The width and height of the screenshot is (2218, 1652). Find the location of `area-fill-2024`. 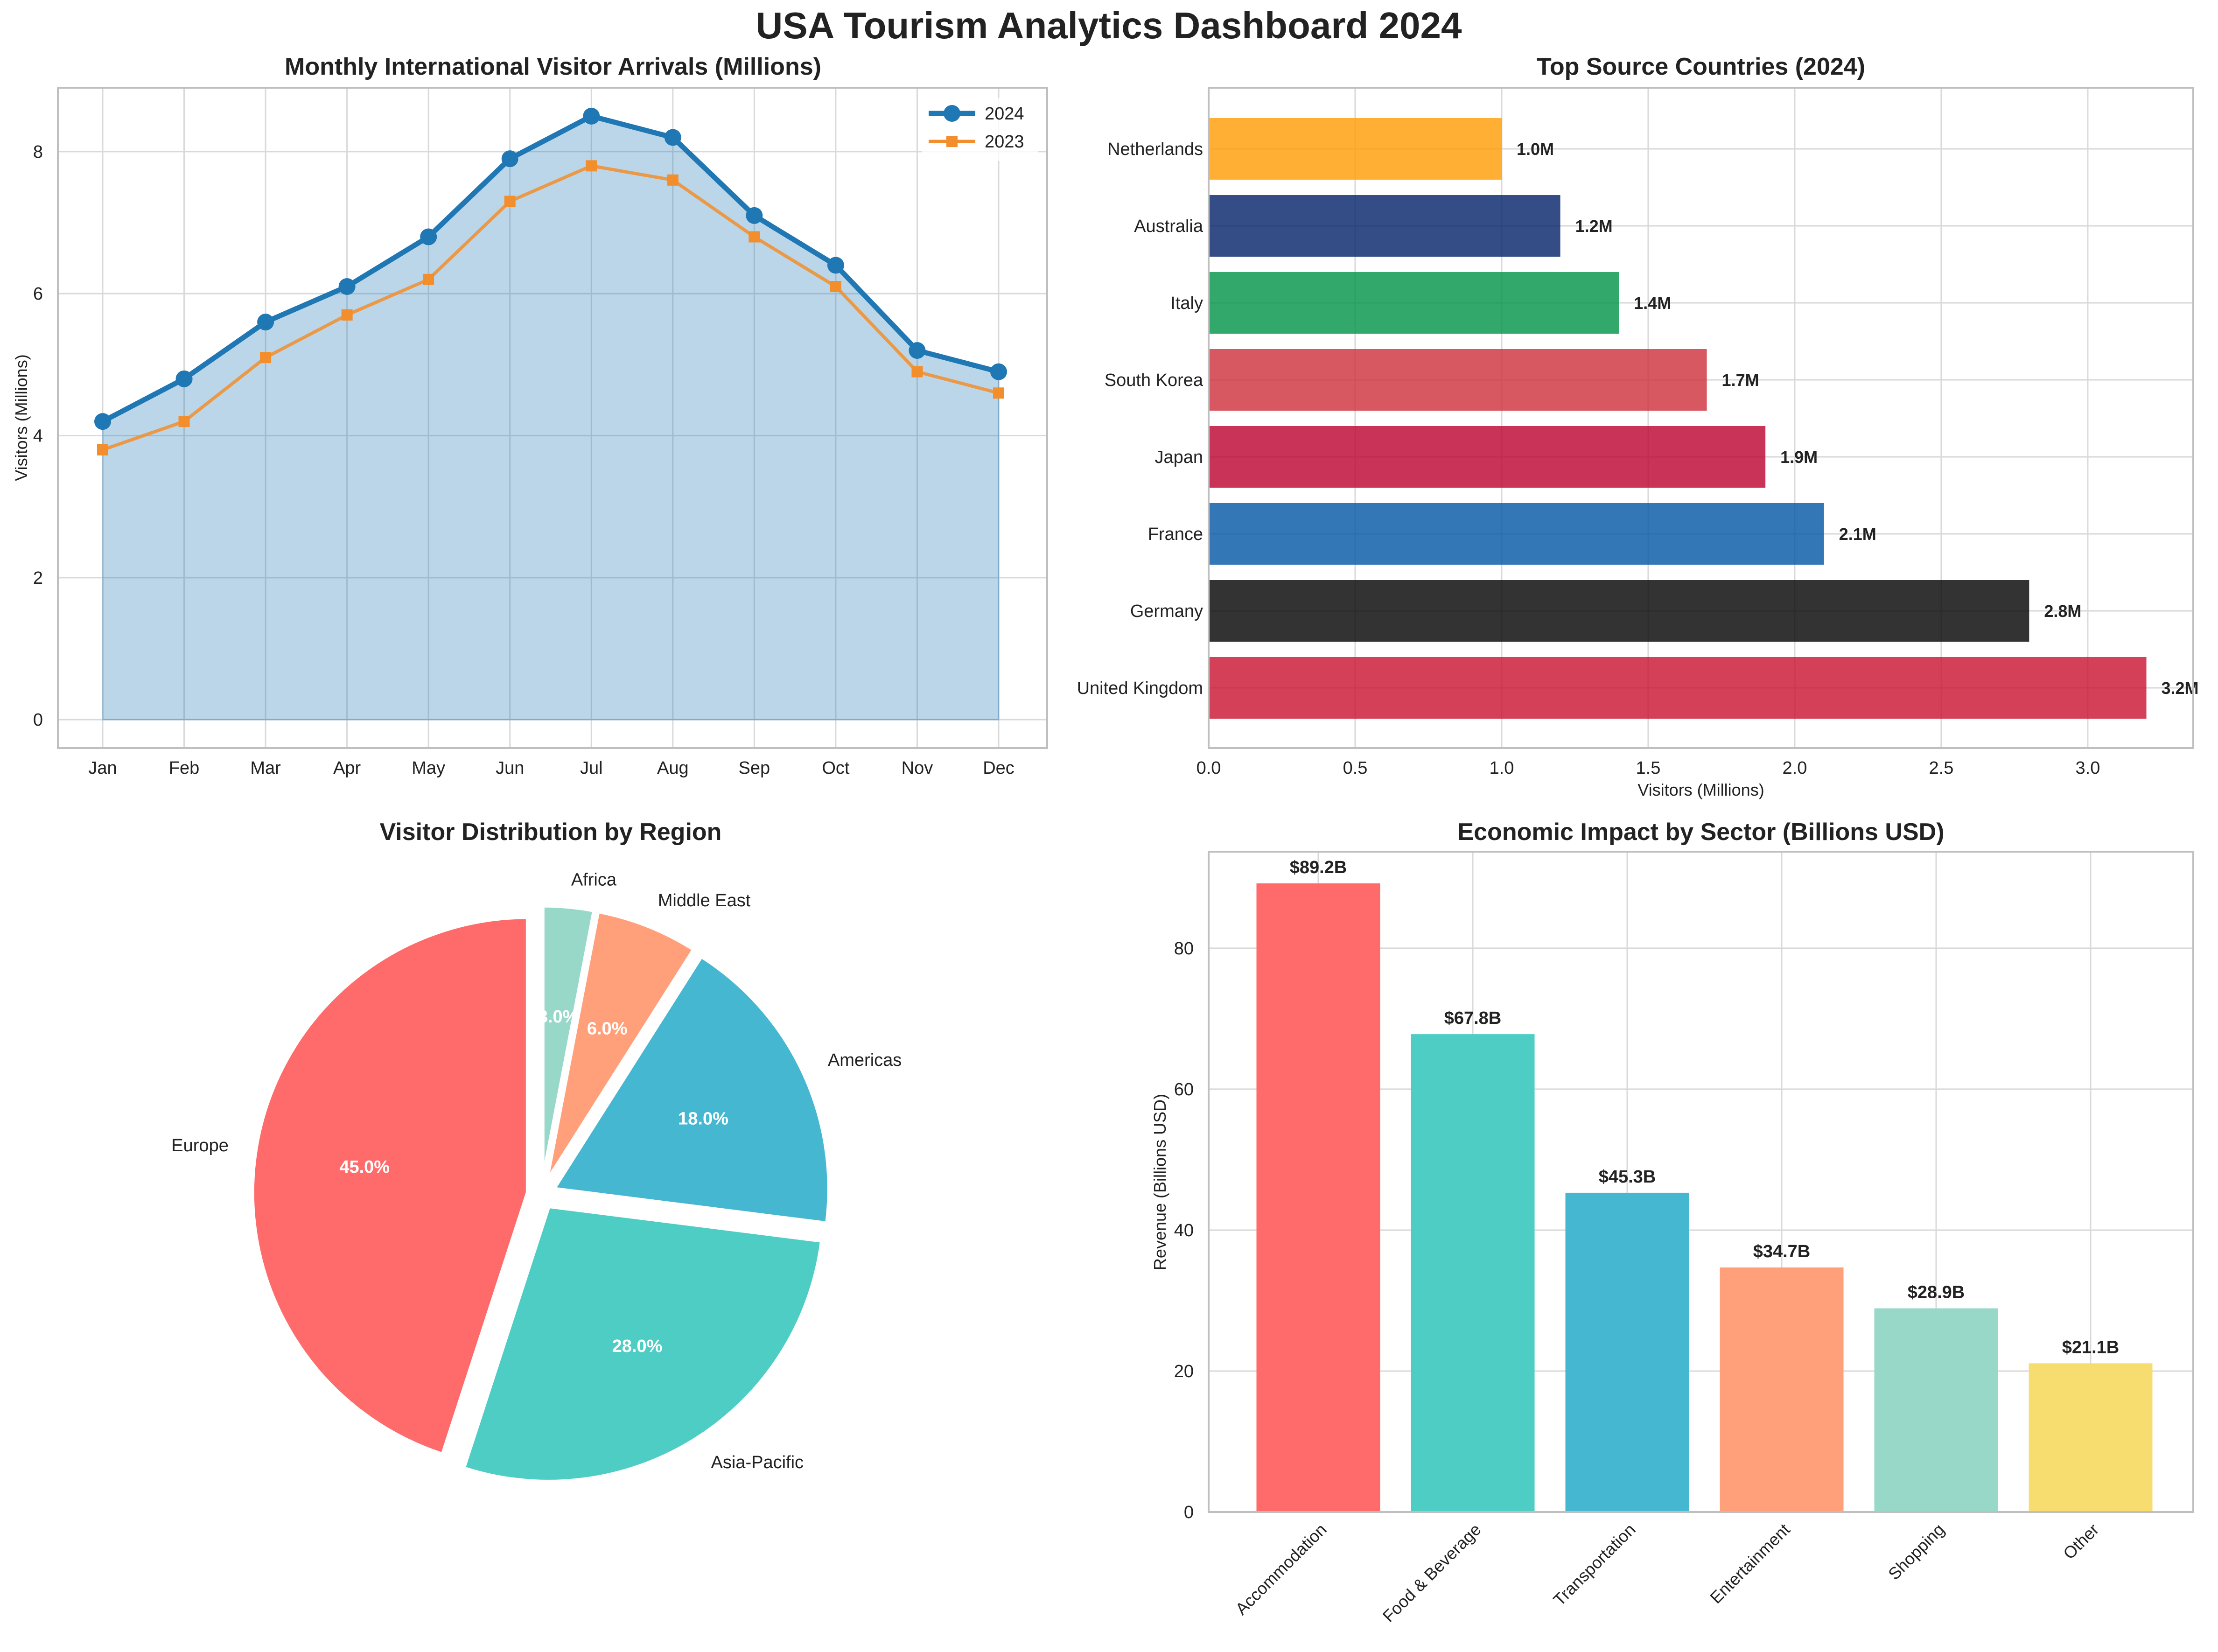

area-fill-2024 is located at coordinates (551, 418).